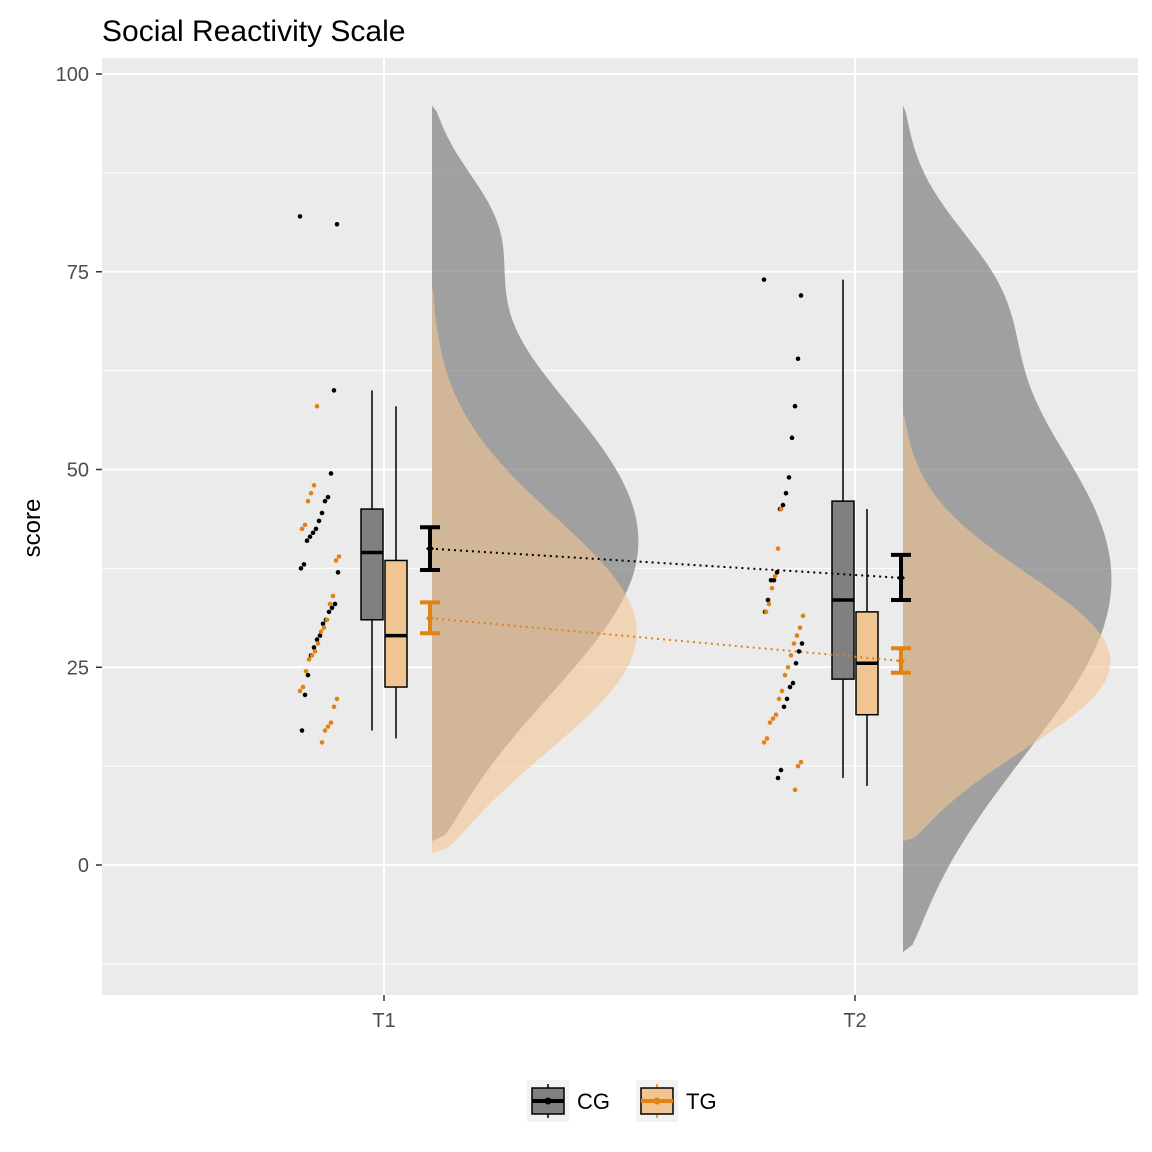 The image size is (1152, 1152). Describe the element at coordinates (593, 1101) in the screenshot. I see `legend-label-cg: CG` at that location.